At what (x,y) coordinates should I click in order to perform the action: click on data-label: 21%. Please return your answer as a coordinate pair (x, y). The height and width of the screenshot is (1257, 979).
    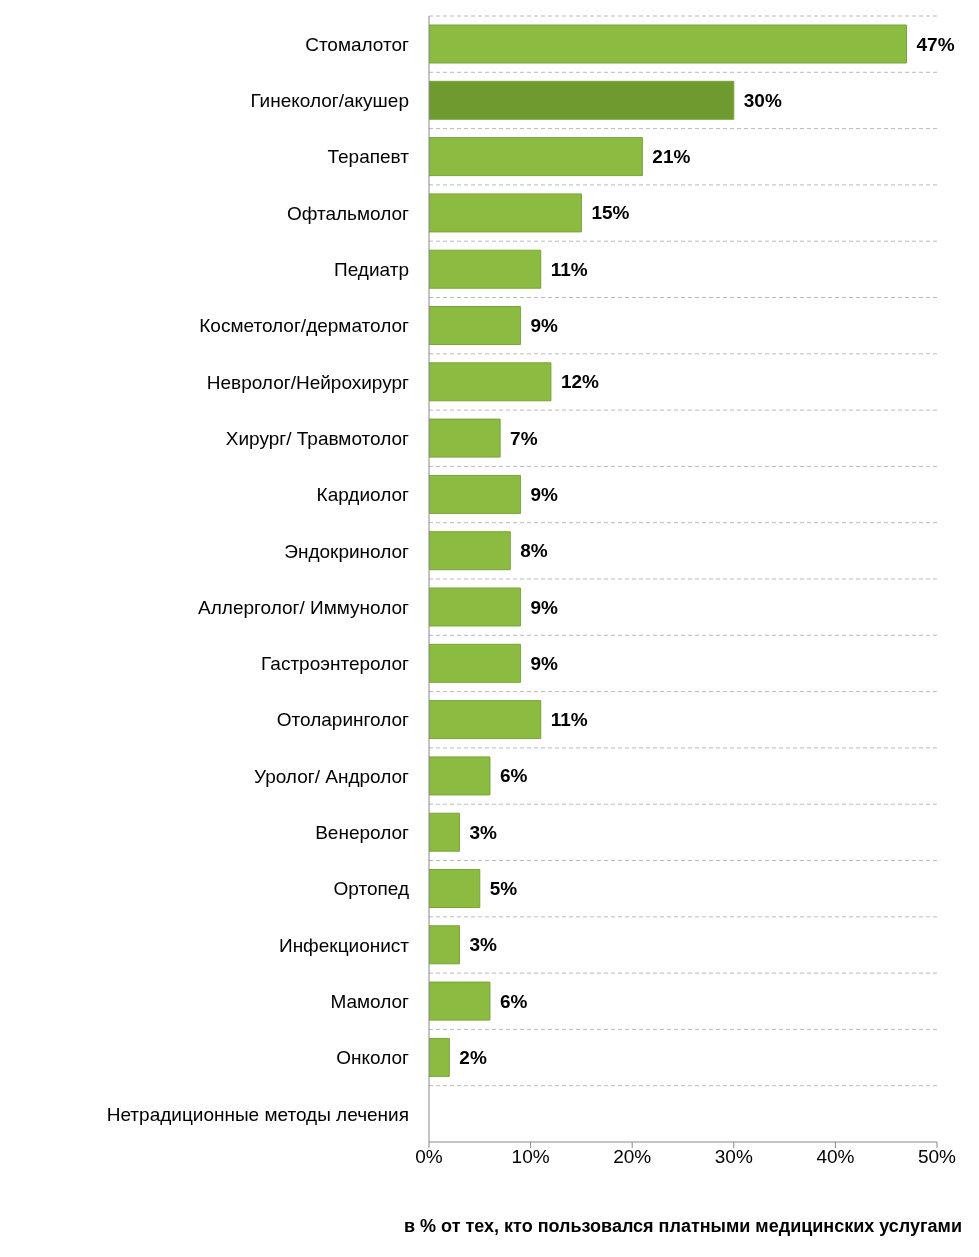
    Looking at the image, I should click on (671, 157).